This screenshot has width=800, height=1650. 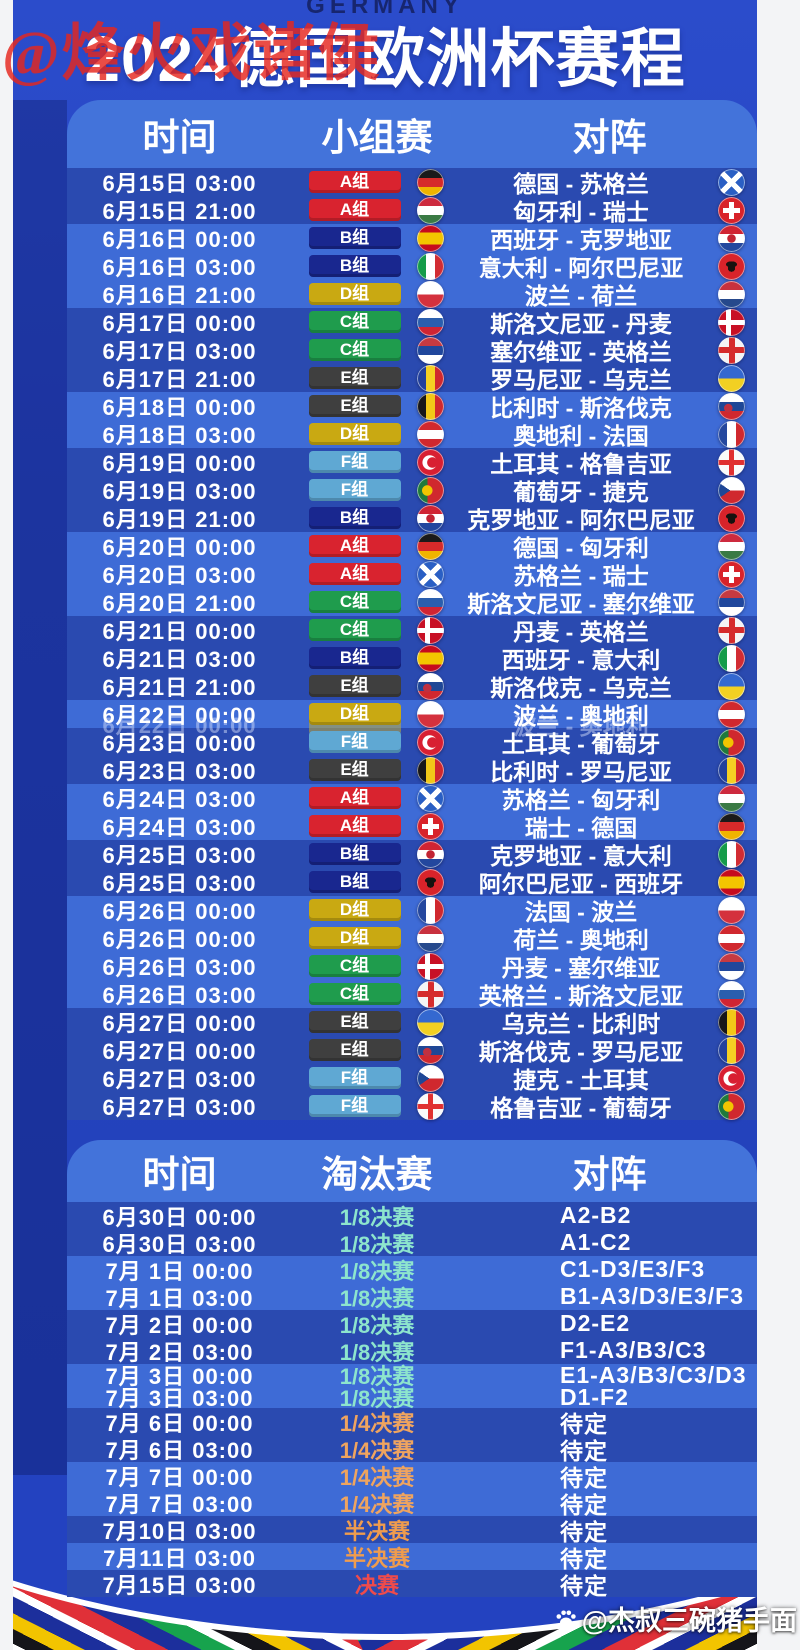 I want to click on matchup-cell: 格鲁吉亚 - 葡萄牙, so click(x=587, y=1106).